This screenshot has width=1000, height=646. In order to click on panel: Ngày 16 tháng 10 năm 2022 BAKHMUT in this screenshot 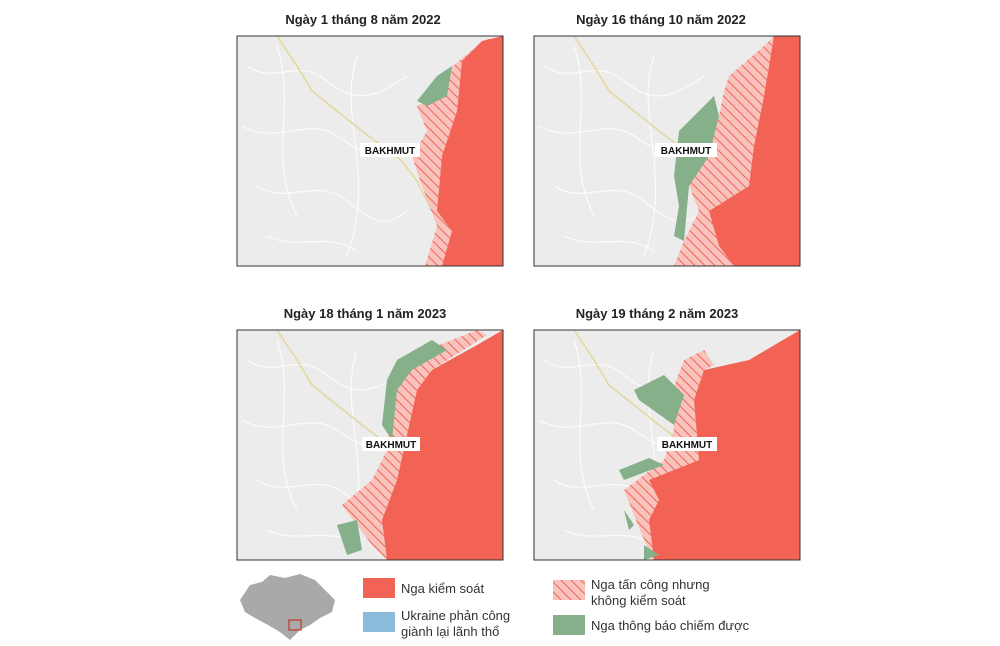, I will do `click(667, 139)`.